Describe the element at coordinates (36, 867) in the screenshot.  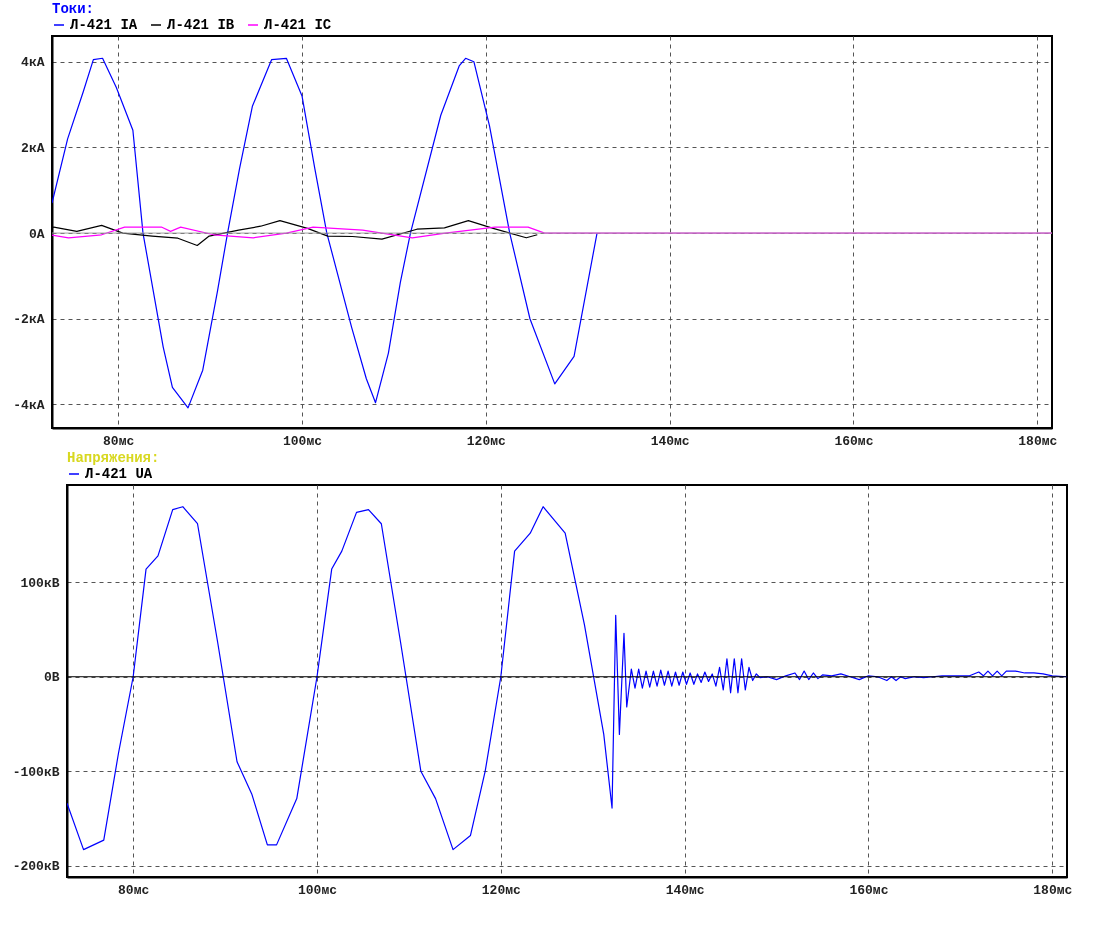
I see `y-tick-label: -200кВ` at that location.